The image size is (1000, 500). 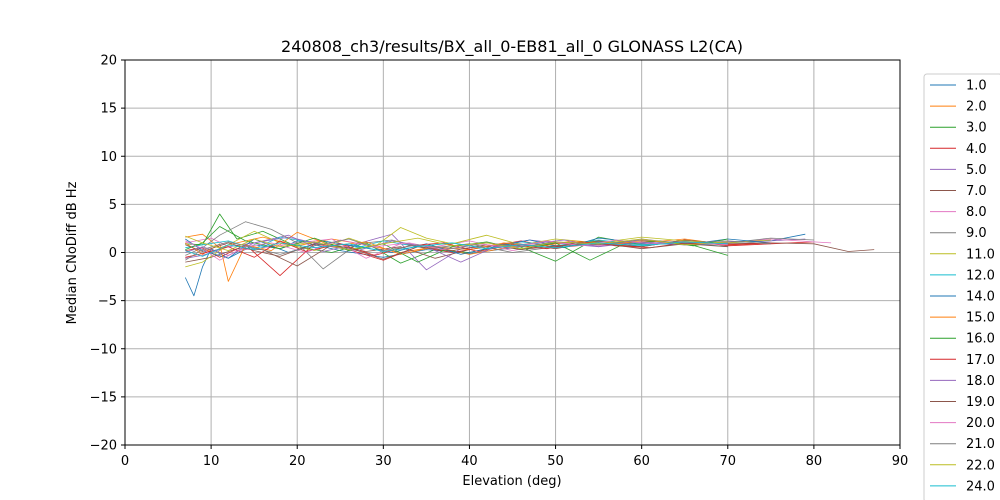 I want to click on legend-box, so click(x=961, y=286).